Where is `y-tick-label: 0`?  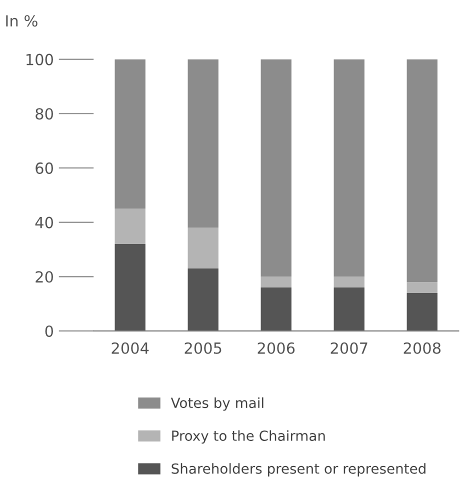
y-tick-label: 0 is located at coordinates (49, 331).